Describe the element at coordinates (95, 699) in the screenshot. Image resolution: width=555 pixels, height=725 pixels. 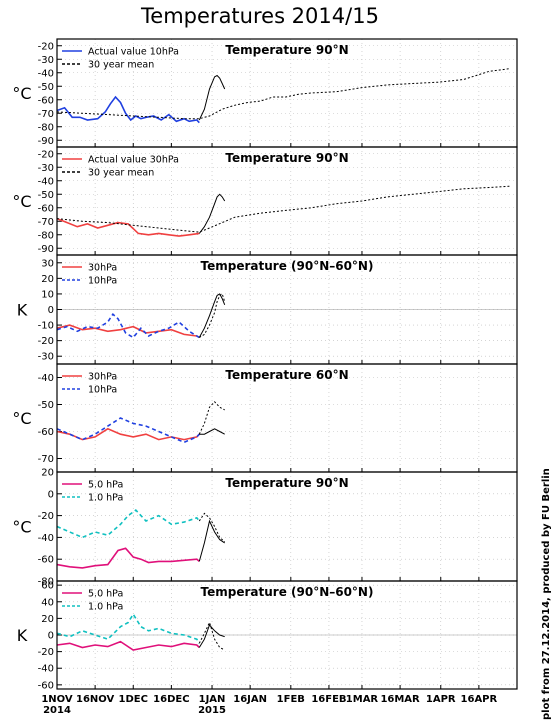
I see `x-tick-label: 16NOV` at that location.